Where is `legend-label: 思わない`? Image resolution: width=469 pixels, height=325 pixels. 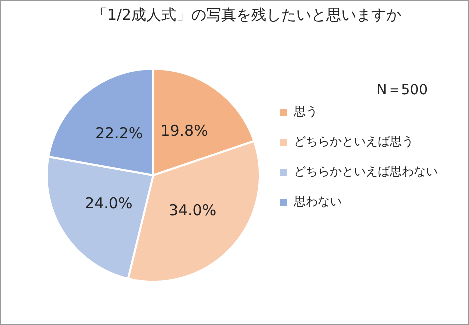 legend-label: 思わない is located at coordinates (317, 201).